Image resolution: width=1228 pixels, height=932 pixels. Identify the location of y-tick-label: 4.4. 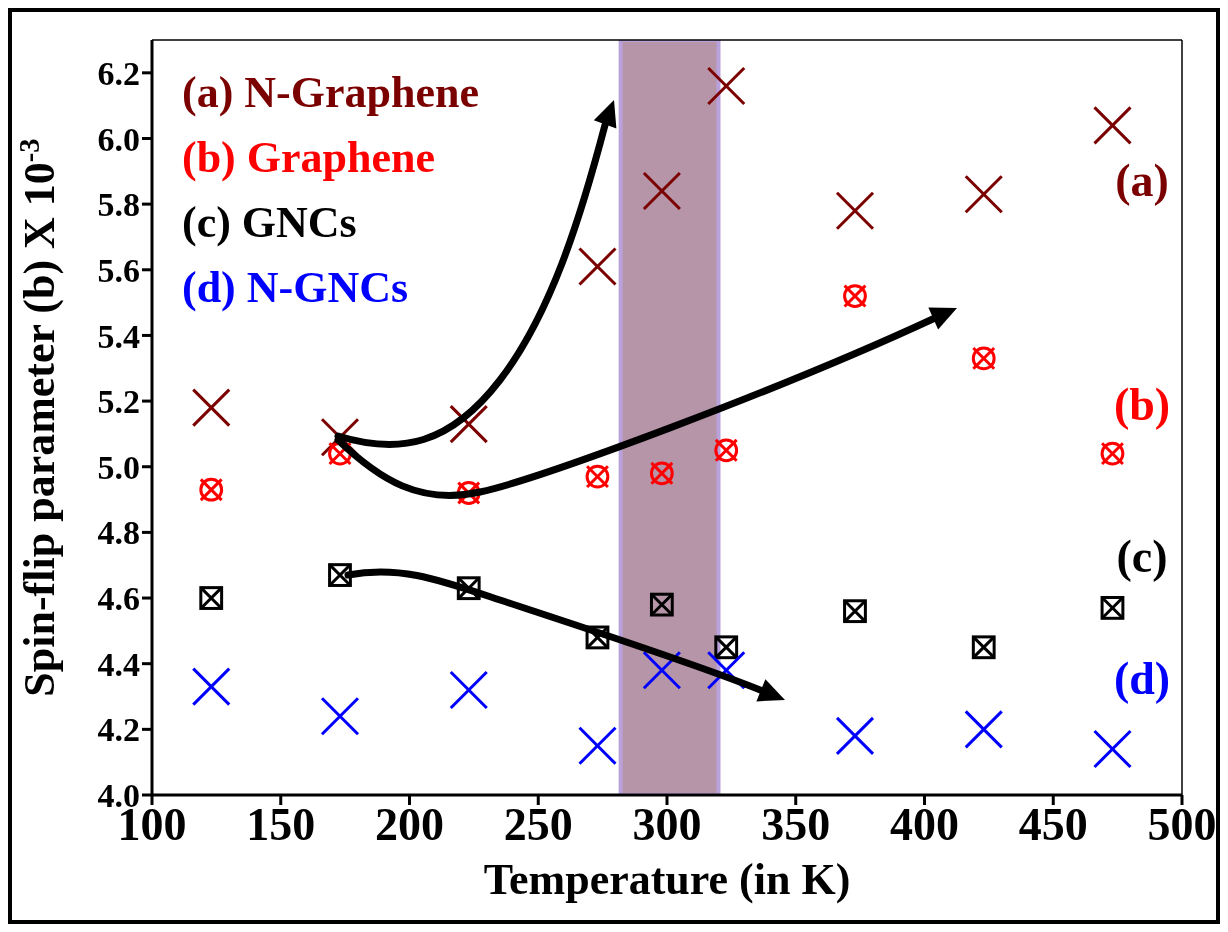
(118, 664).